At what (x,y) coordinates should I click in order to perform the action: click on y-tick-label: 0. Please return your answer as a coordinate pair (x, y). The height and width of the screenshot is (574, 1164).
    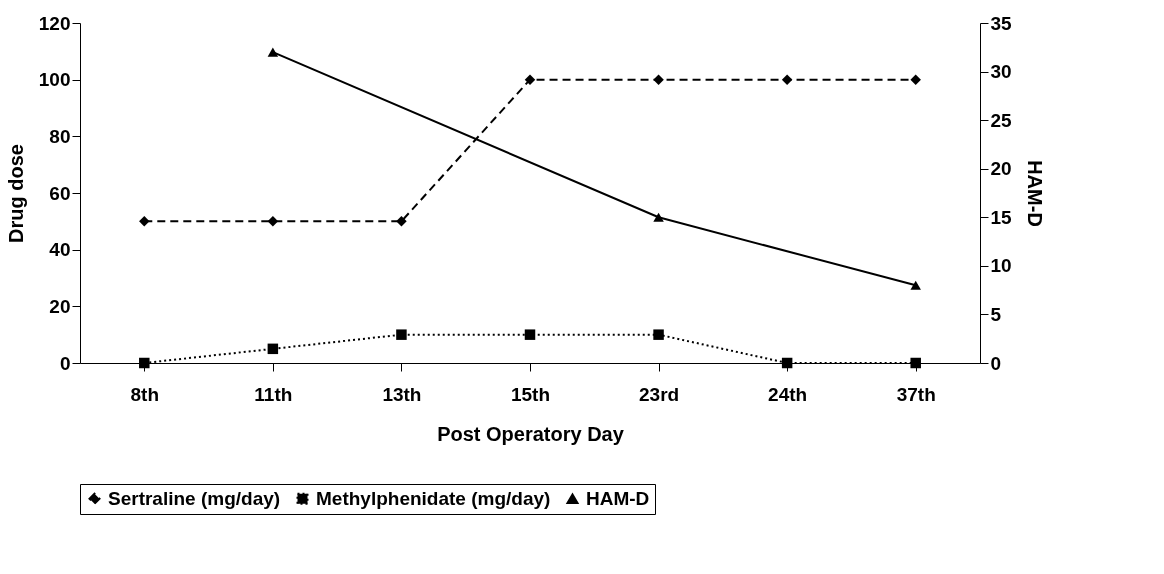
    Looking at the image, I should click on (65, 363).